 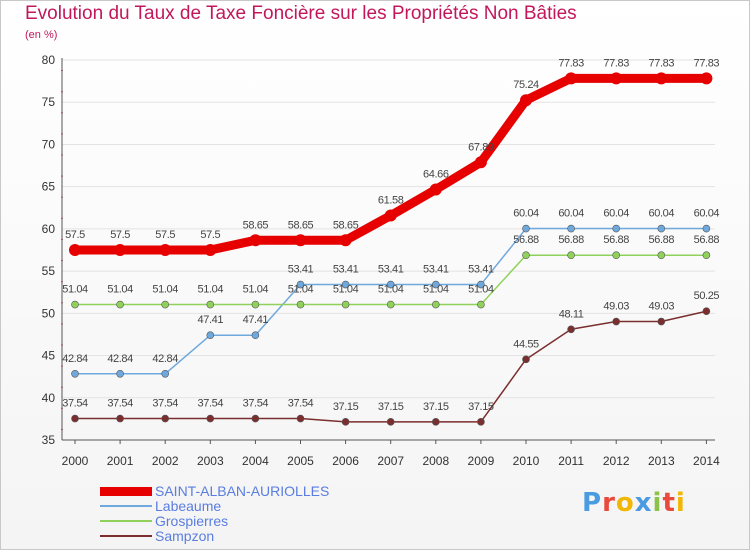 I want to click on x-tick-label: 2006, so click(x=345, y=461).